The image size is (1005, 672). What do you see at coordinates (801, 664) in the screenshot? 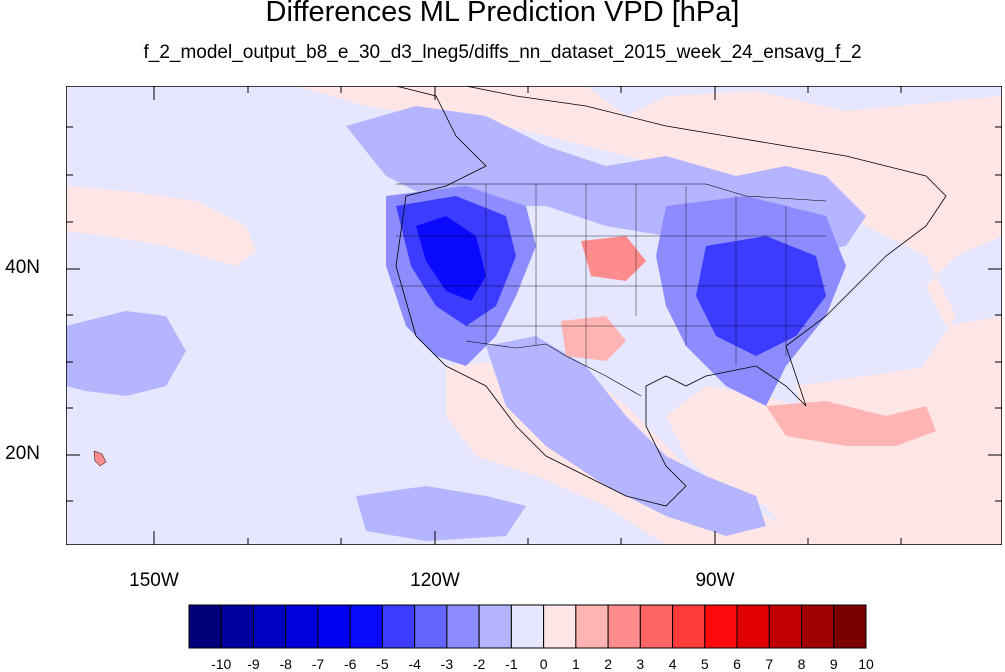
I see `colorbar-tick-label: 8` at bounding box center [801, 664].